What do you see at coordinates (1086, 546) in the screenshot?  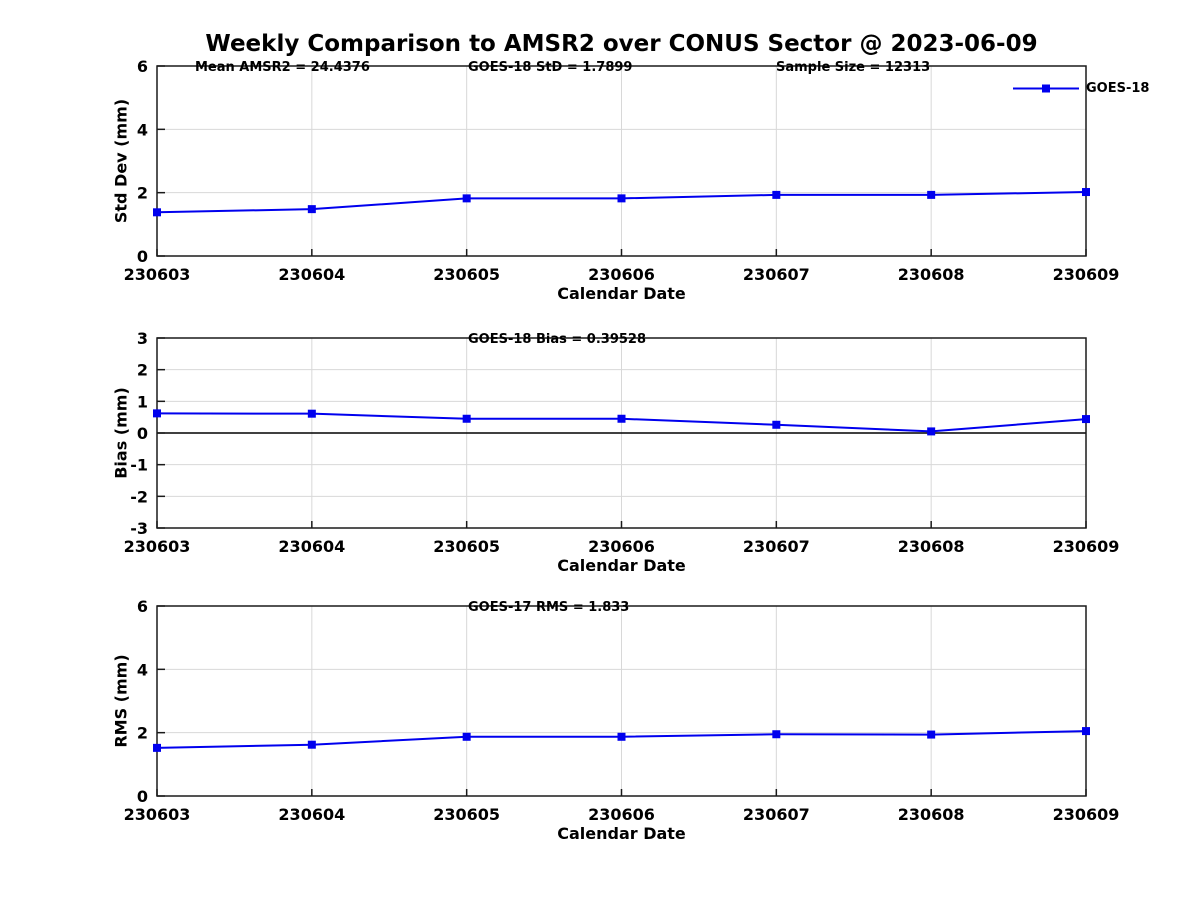 I see `bias-x-tick-label: 230609` at bounding box center [1086, 546].